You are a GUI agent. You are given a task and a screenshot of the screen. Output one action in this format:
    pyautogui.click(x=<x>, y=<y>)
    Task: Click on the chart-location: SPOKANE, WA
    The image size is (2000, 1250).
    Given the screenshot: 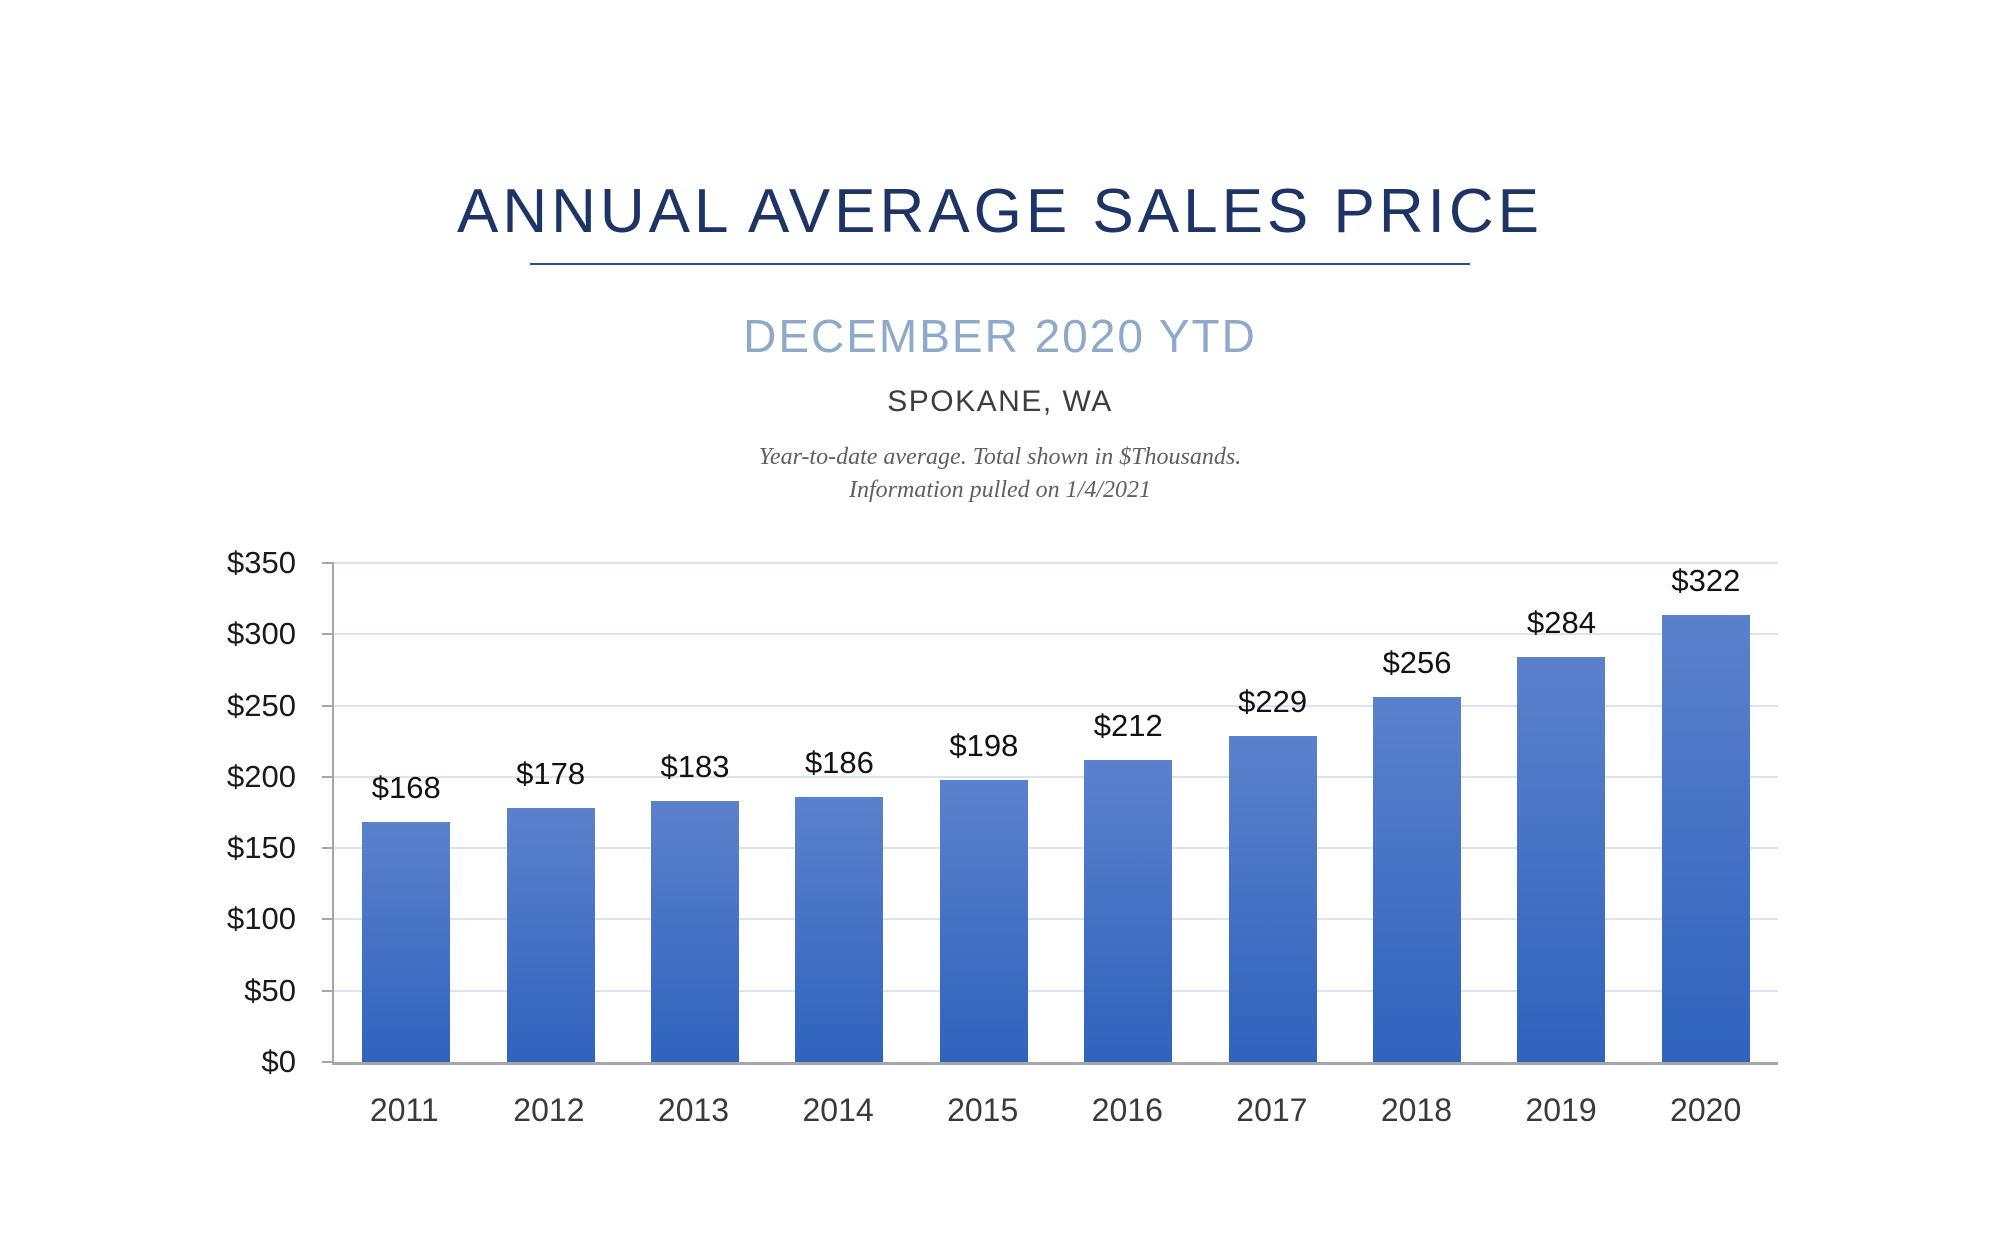 What is the action you would take?
    pyautogui.click(x=1000, y=402)
    